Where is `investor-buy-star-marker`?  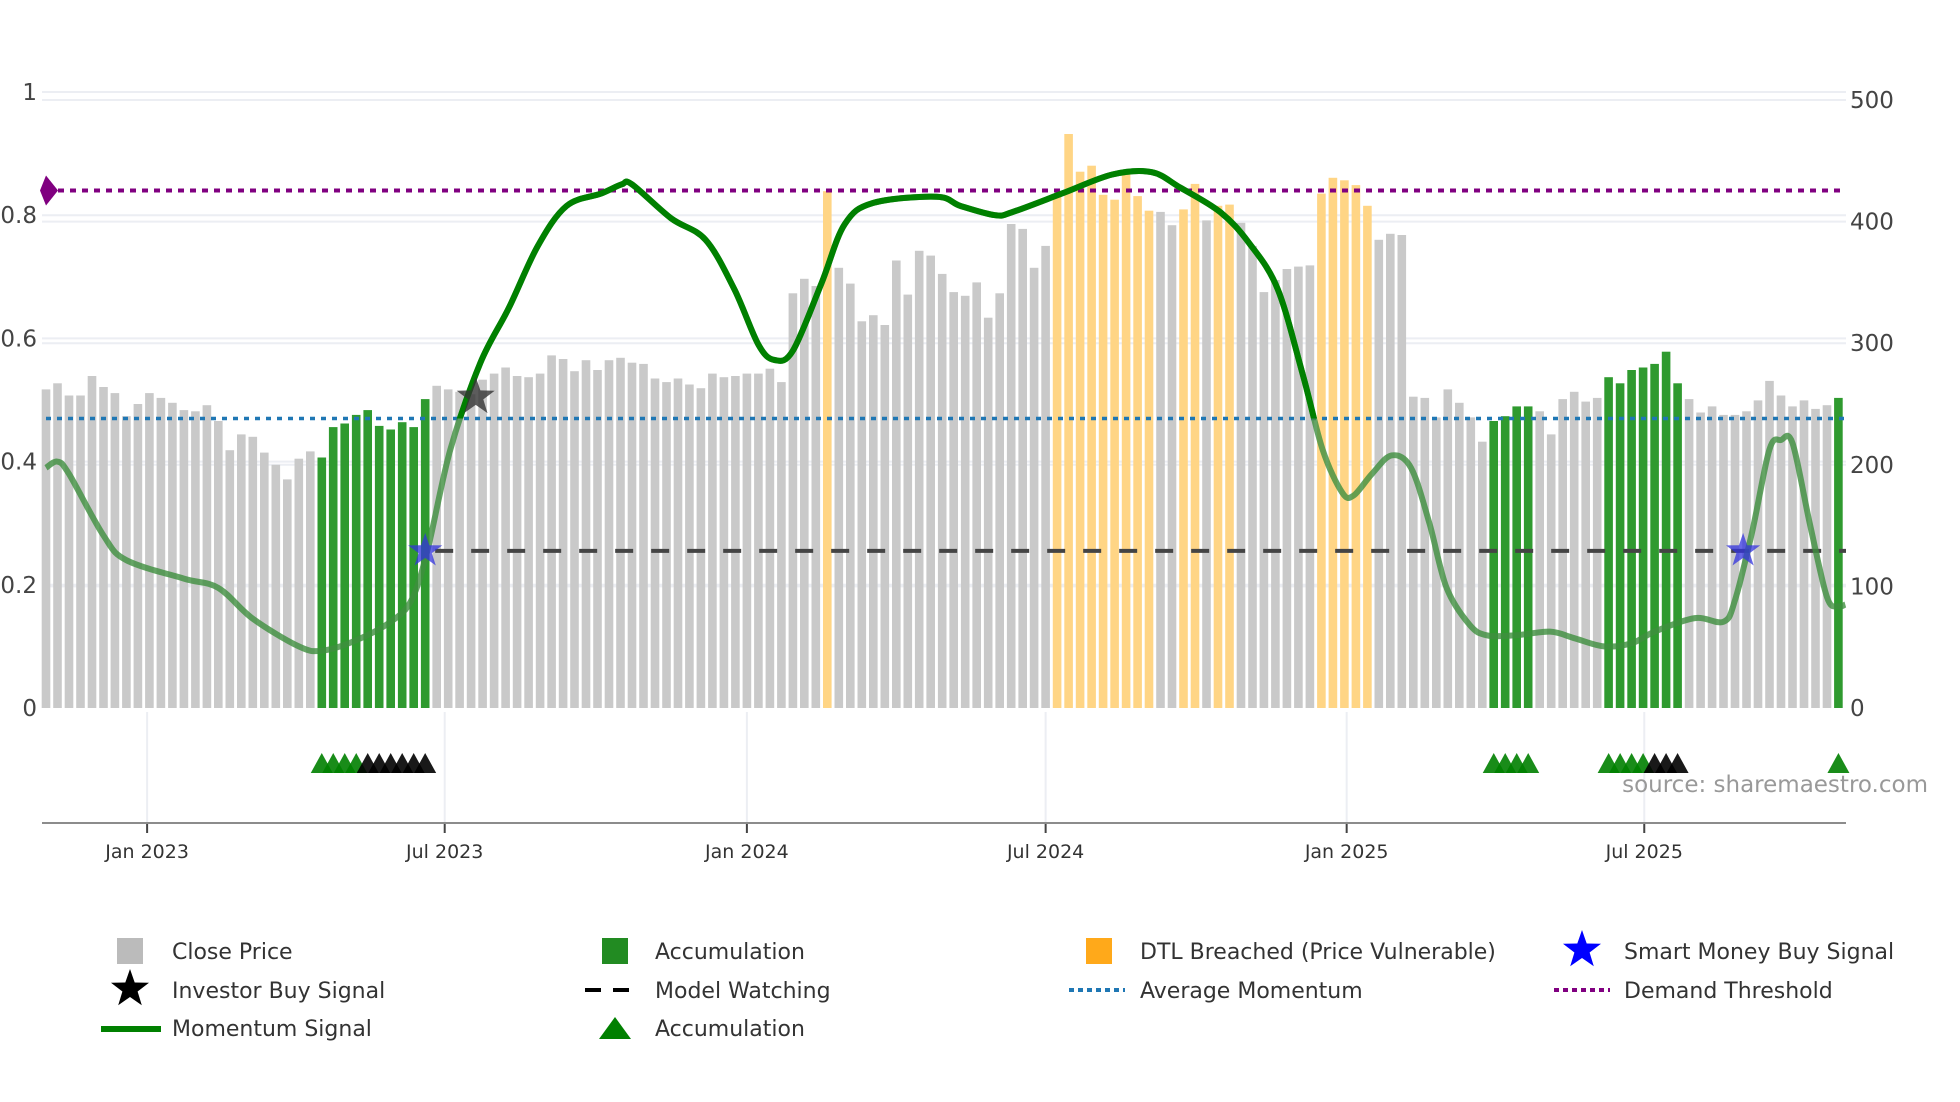 investor-buy-star-marker is located at coordinates (475, 395).